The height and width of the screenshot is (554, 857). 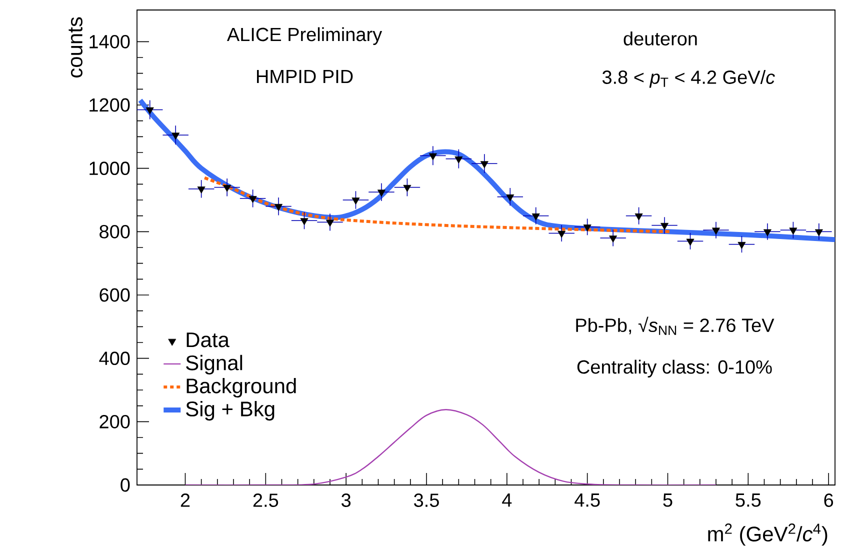 What do you see at coordinates (125, 485) in the screenshot?
I see `y-tick-label: 0` at bounding box center [125, 485].